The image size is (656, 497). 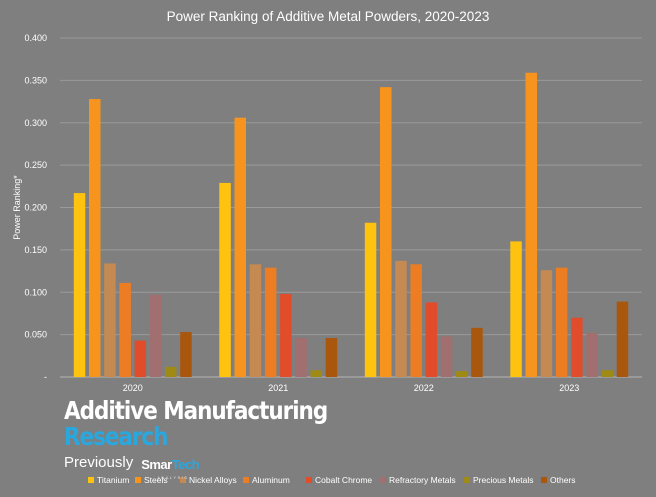 What do you see at coordinates (35, 335) in the screenshot?
I see `y-tick-label: 0.050` at bounding box center [35, 335].